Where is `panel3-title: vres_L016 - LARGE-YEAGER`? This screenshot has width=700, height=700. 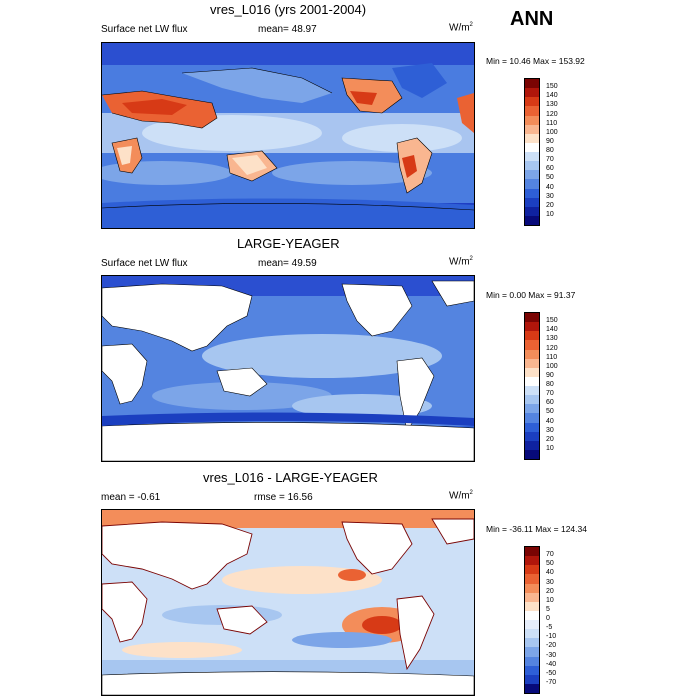
panel3-title: vres_L016 - LARGE-YEAGER is located at coordinates (290, 477).